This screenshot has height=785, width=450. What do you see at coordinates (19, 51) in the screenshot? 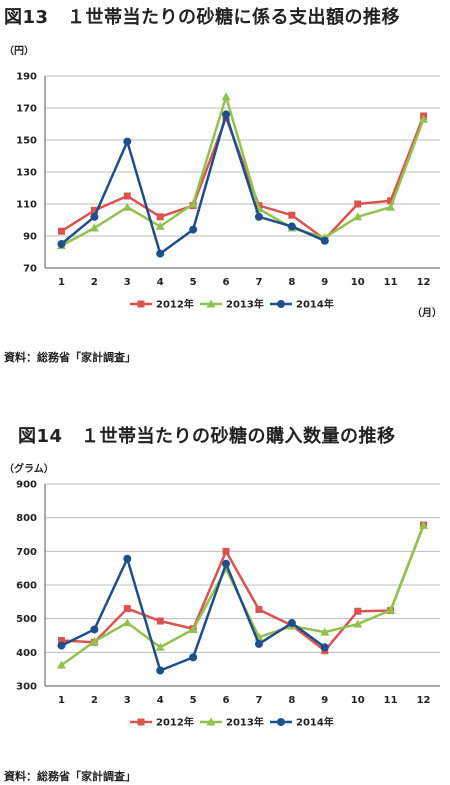
I see `y-unit-label: （円）` at bounding box center [19, 51].